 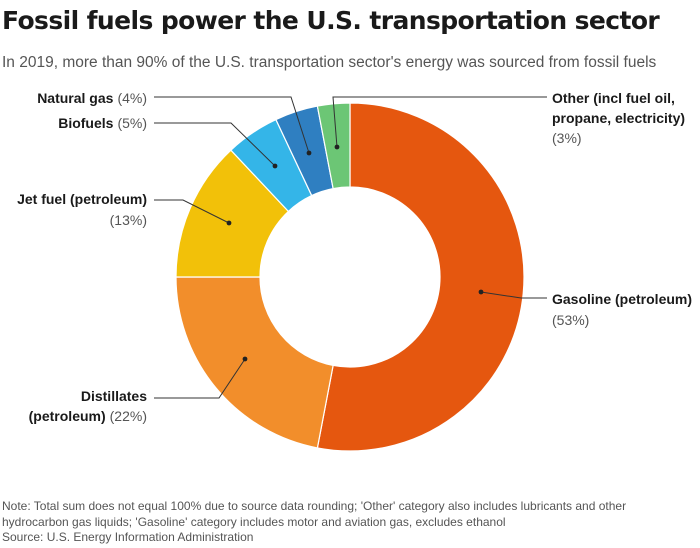 I want to click on label-natural-gas: Natural gas (4%), so click(x=92, y=98).